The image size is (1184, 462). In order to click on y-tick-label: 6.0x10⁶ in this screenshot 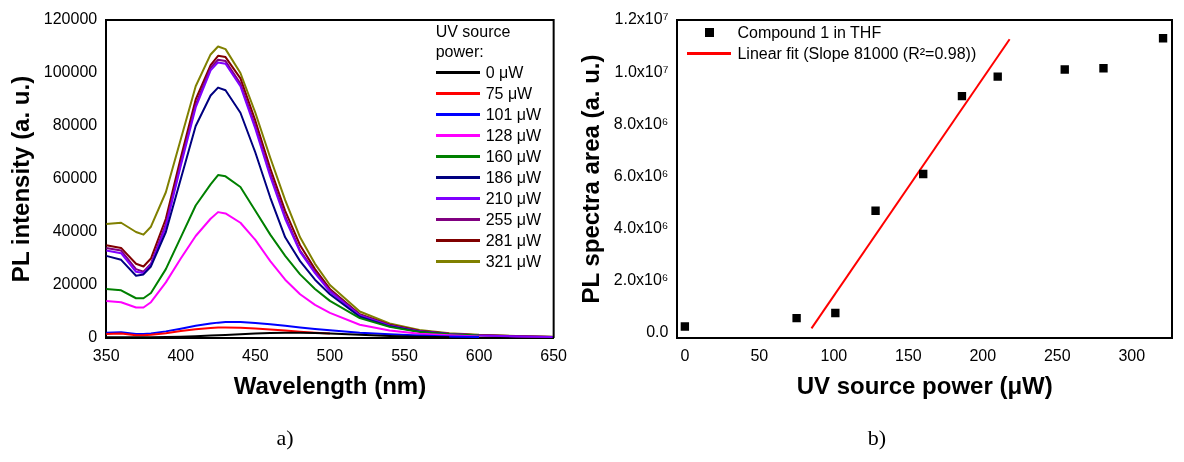, I will do `click(641, 175)`.